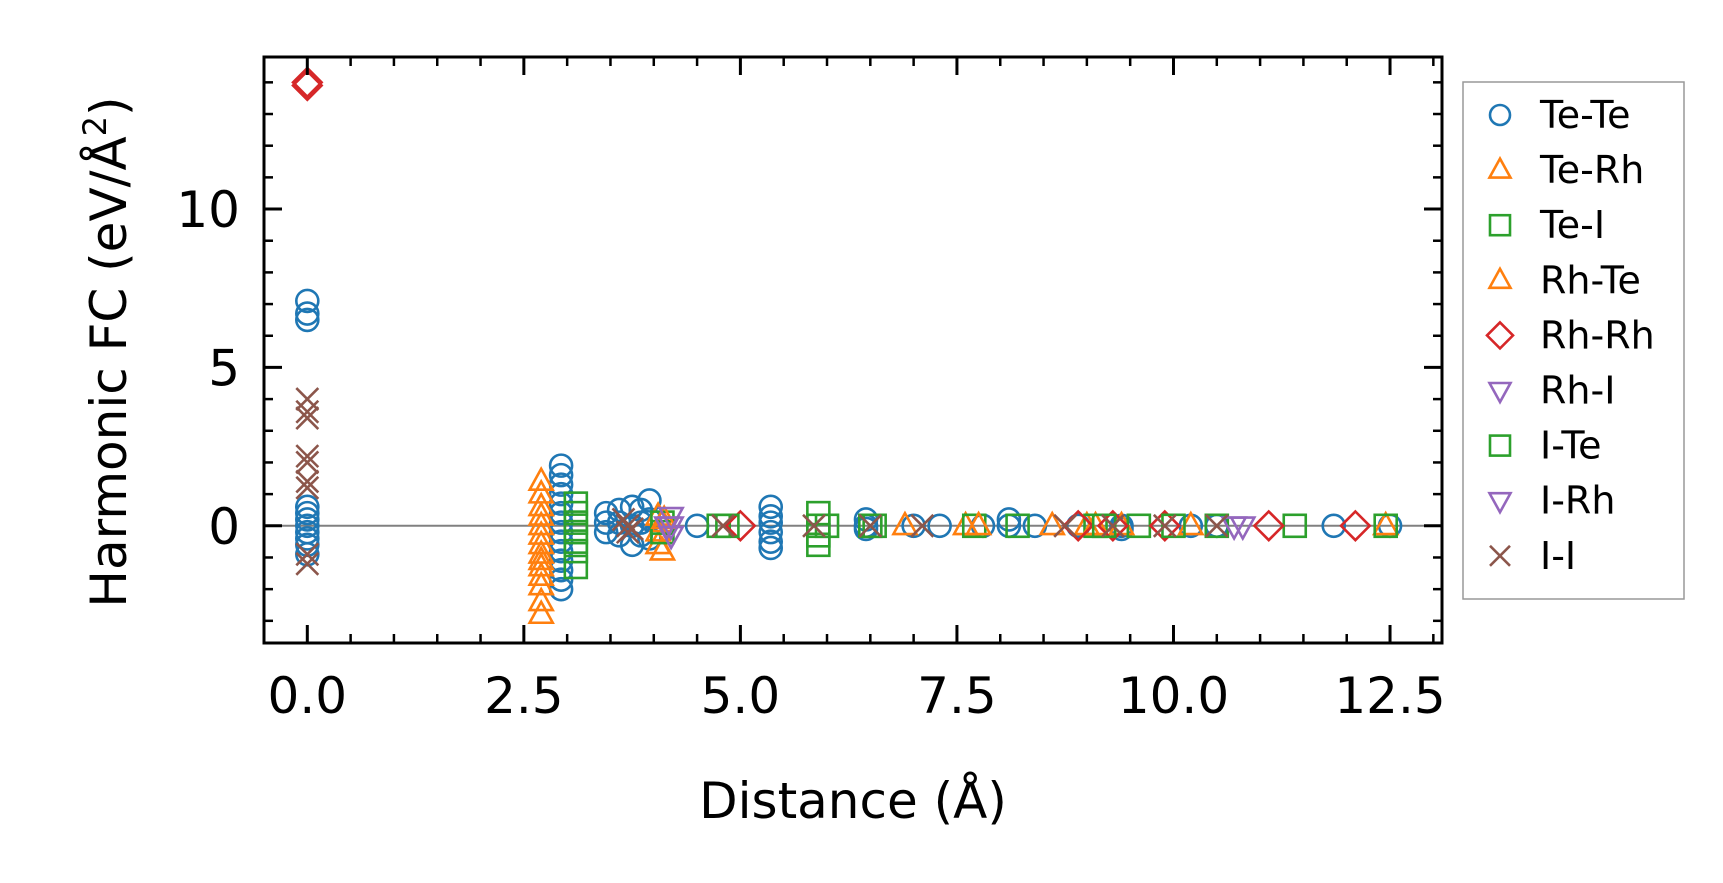  I want to click on y-tick-label: 10, so click(208, 210).